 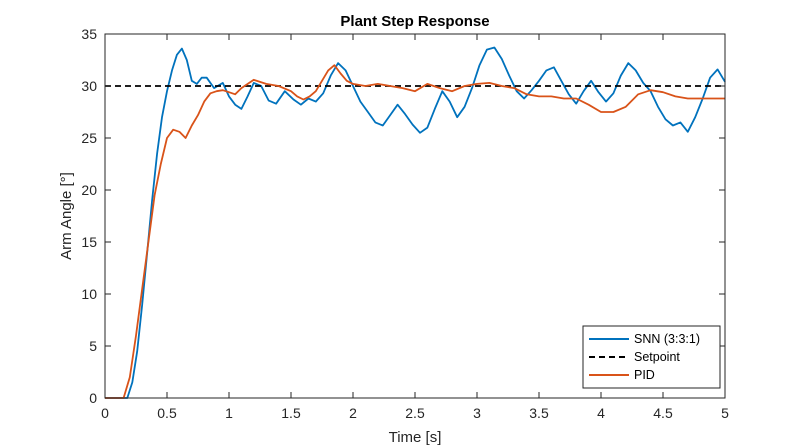 What do you see at coordinates (601, 413) in the screenshot?
I see `x-tick-label: 4` at bounding box center [601, 413].